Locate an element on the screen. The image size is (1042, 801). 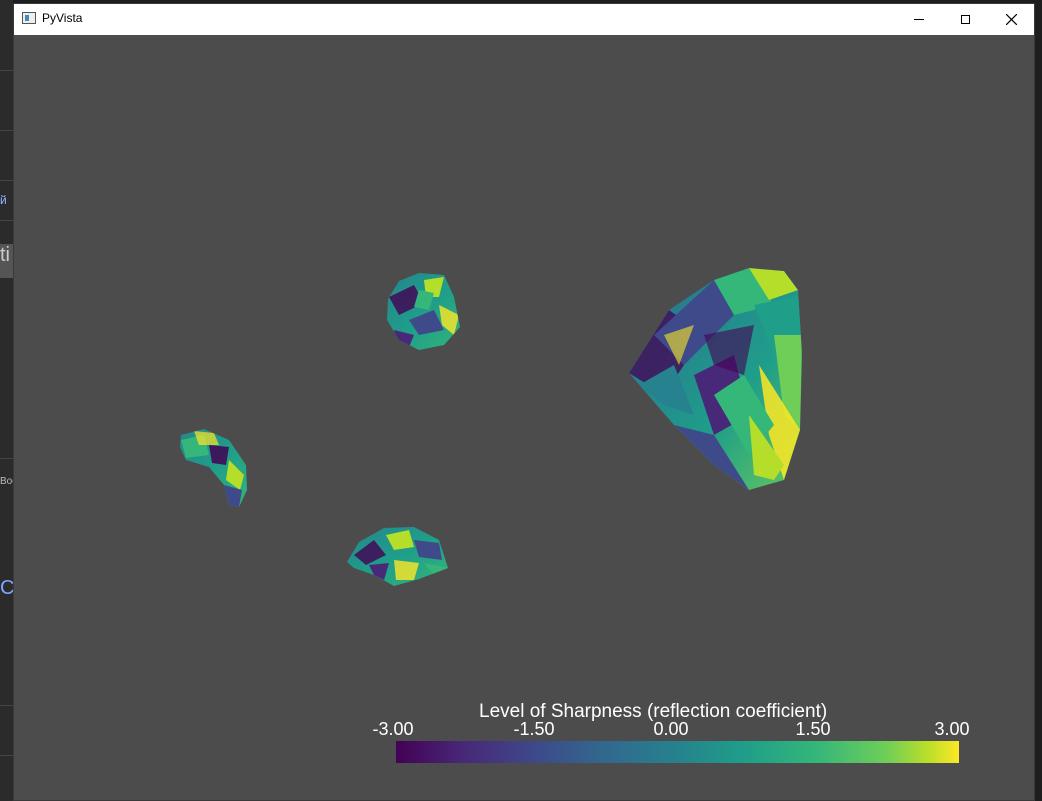
title-bar: PyVista is located at coordinates (524, 19).